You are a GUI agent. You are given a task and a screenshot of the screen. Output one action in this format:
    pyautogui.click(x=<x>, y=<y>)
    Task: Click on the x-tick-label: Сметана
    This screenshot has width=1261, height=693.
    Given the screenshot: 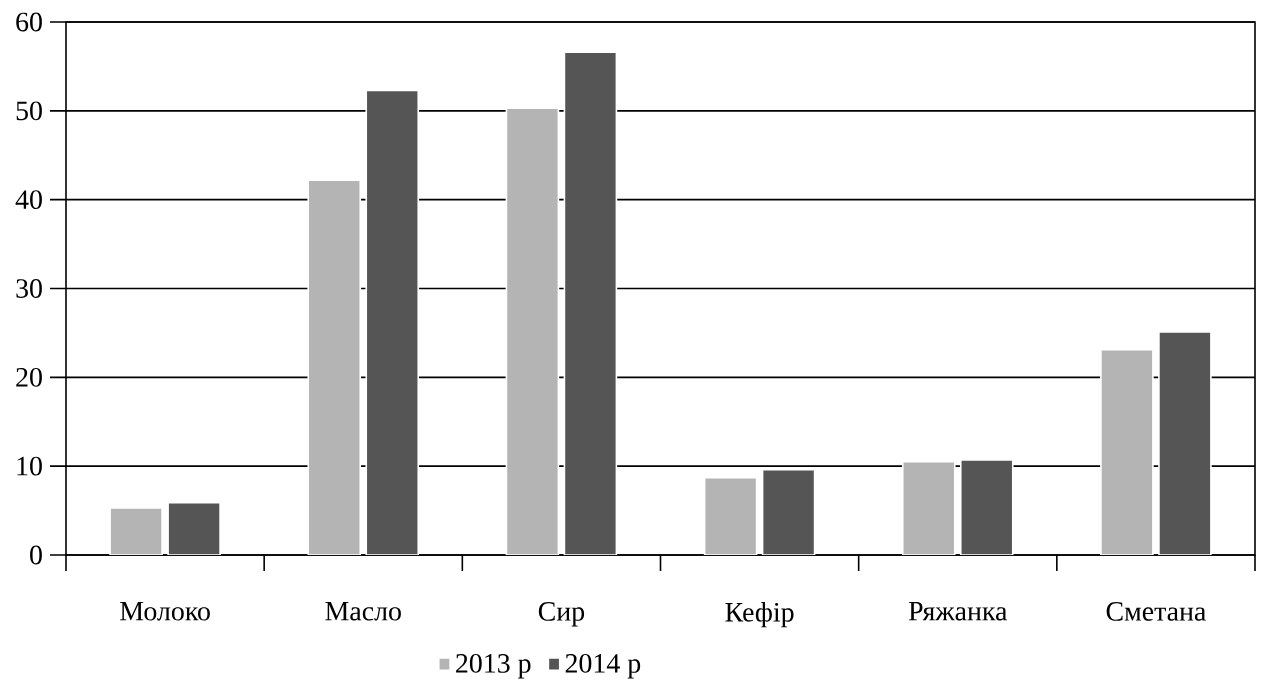 What is the action you would take?
    pyautogui.click(x=1156, y=611)
    